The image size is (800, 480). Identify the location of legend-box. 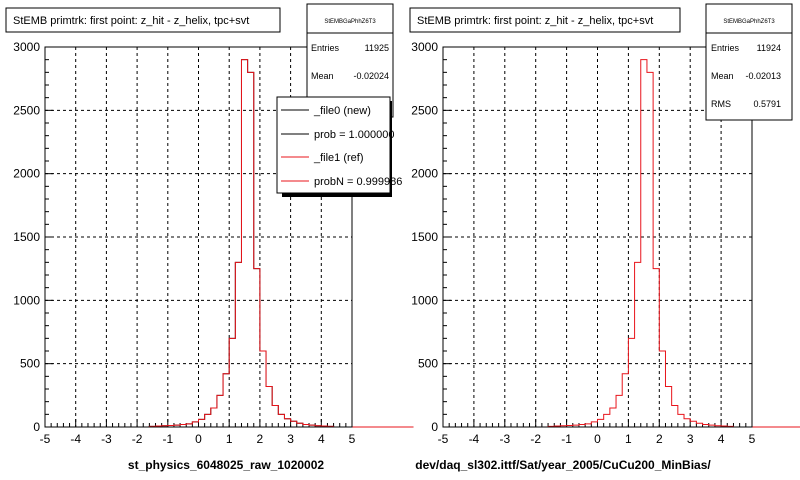
(333, 145).